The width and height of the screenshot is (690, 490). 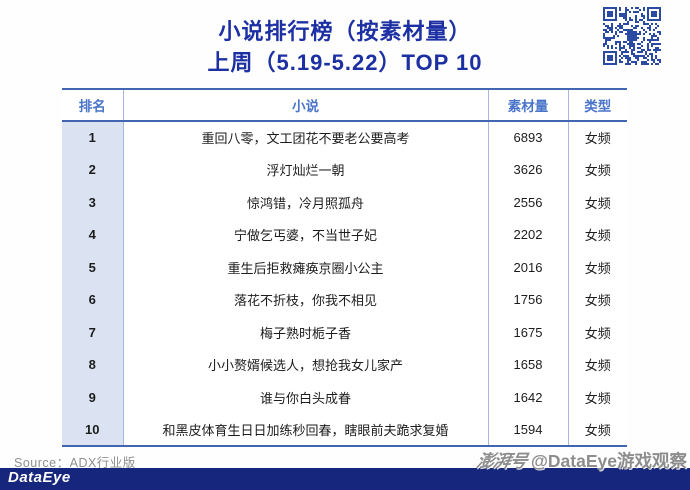 What do you see at coordinates (528, 364) in the screenshot?
I see `materials-count-cell: 1658` at bounding box center [528, 364].